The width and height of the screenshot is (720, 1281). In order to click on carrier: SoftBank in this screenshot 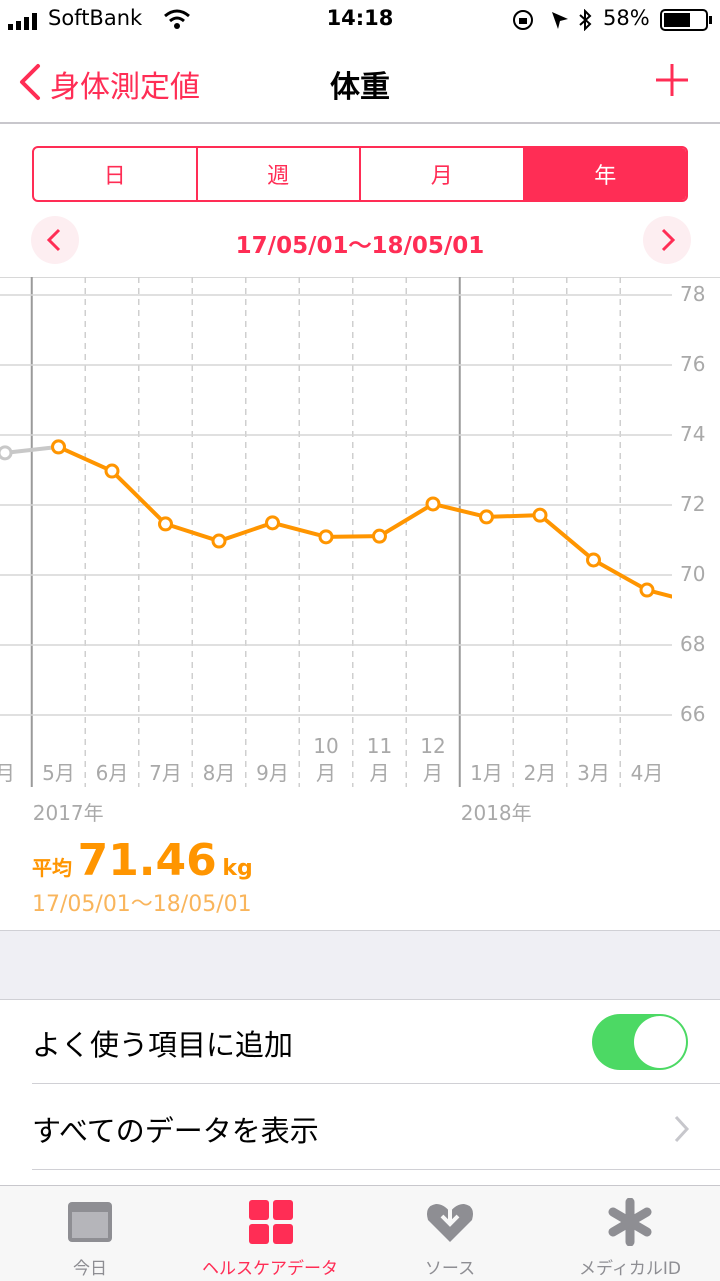, I will do `click(95, 18)`.